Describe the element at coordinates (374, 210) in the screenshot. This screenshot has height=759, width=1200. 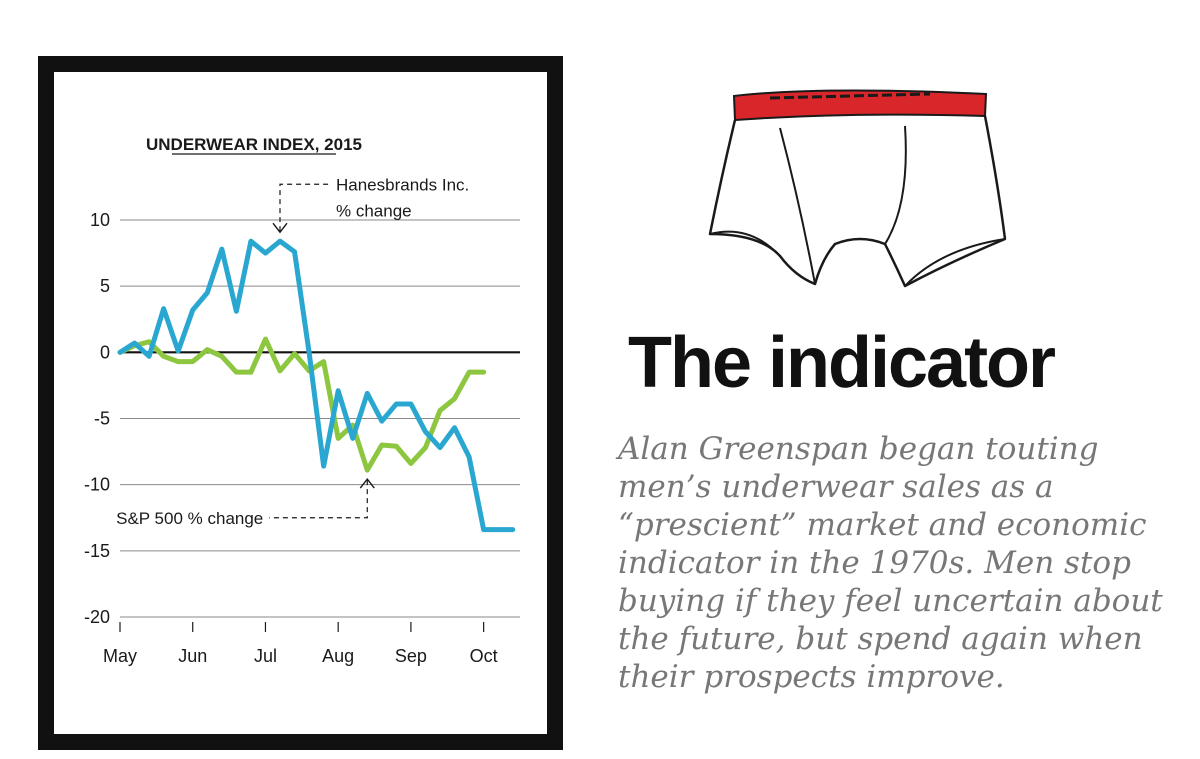
I see `hanes-annotation-sublabel: % change` at that location.